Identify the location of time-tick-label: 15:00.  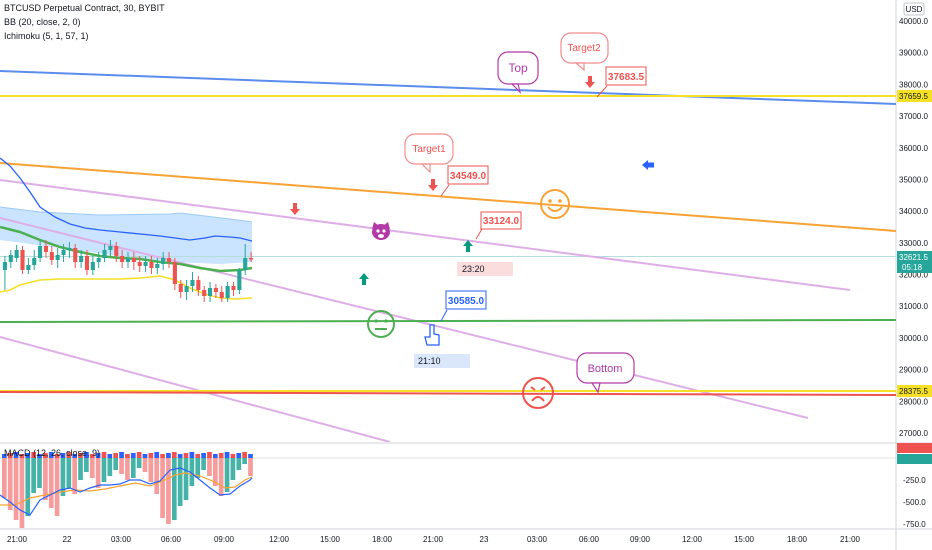
(330, 539).